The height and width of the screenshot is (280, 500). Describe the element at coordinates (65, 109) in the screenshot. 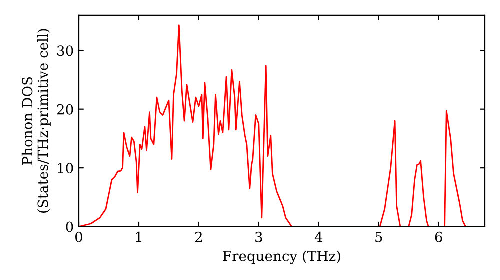

I see `y-tick-label: 20` at that location.